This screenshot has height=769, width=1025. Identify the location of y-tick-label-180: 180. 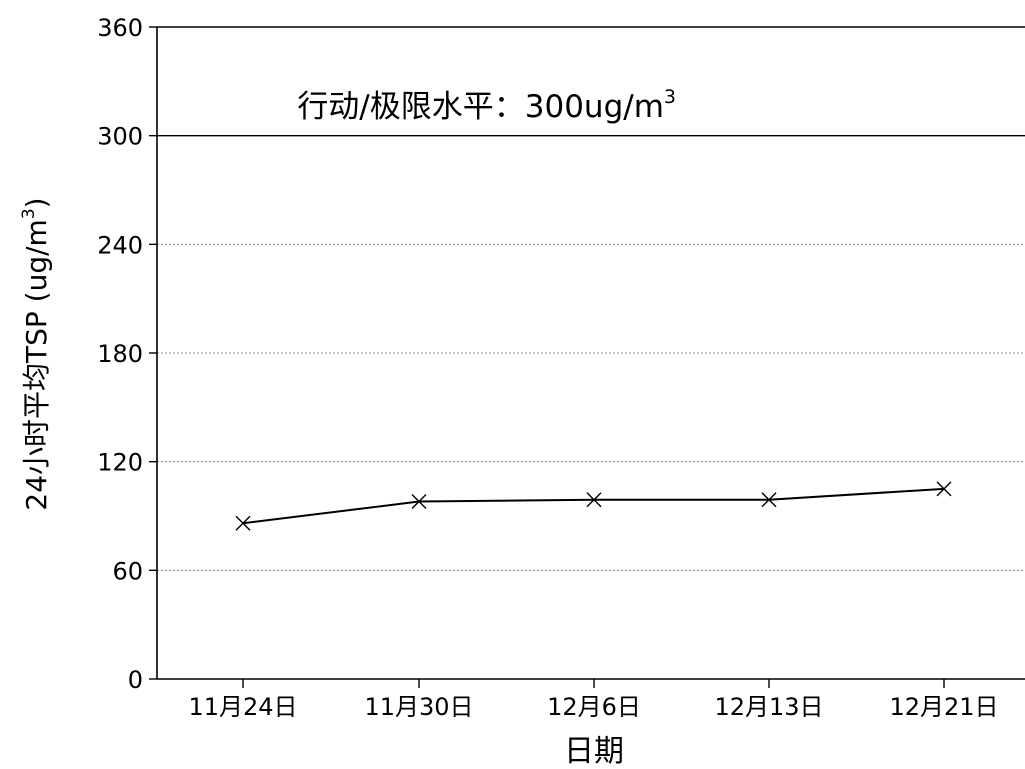
(120, 354).